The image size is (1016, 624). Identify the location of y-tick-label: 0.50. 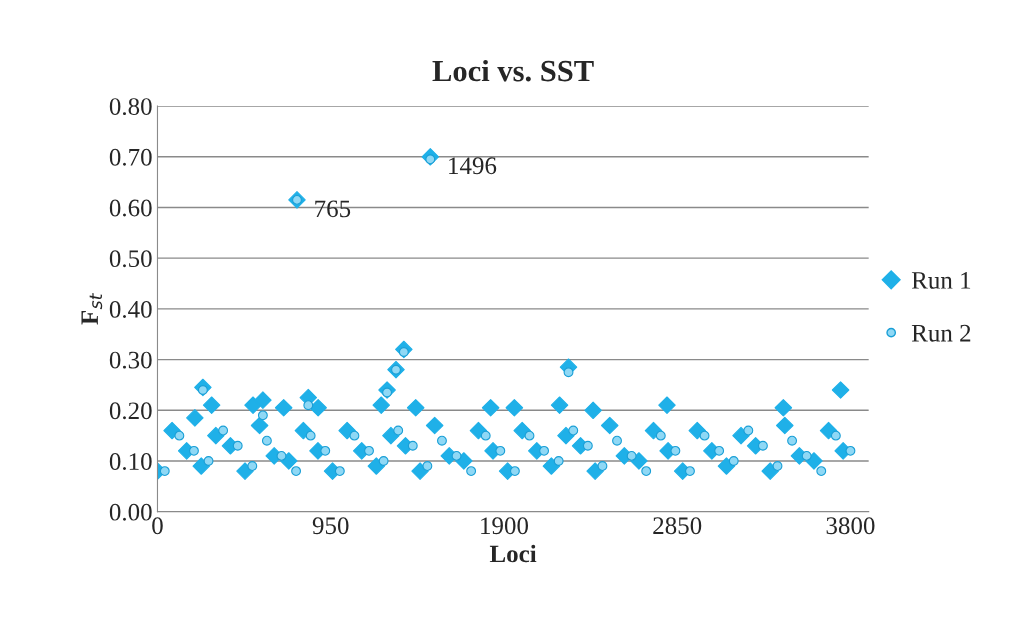
(130, 259).